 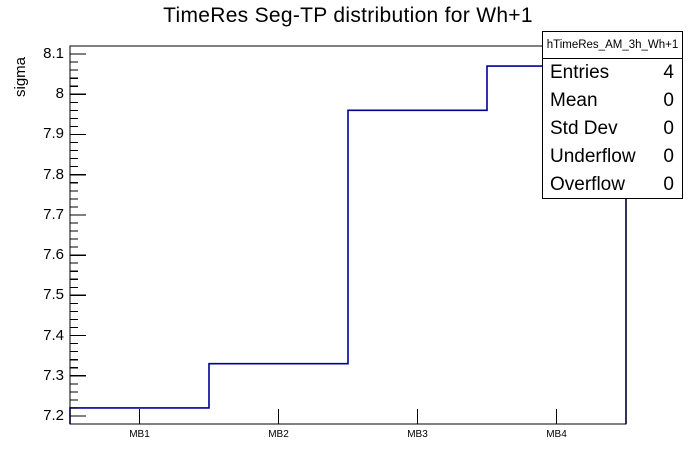 What do you see at coordinates (593, 156) in the screenshot?
I see `stats-label: Underflow` at bounding box center [593, 156].